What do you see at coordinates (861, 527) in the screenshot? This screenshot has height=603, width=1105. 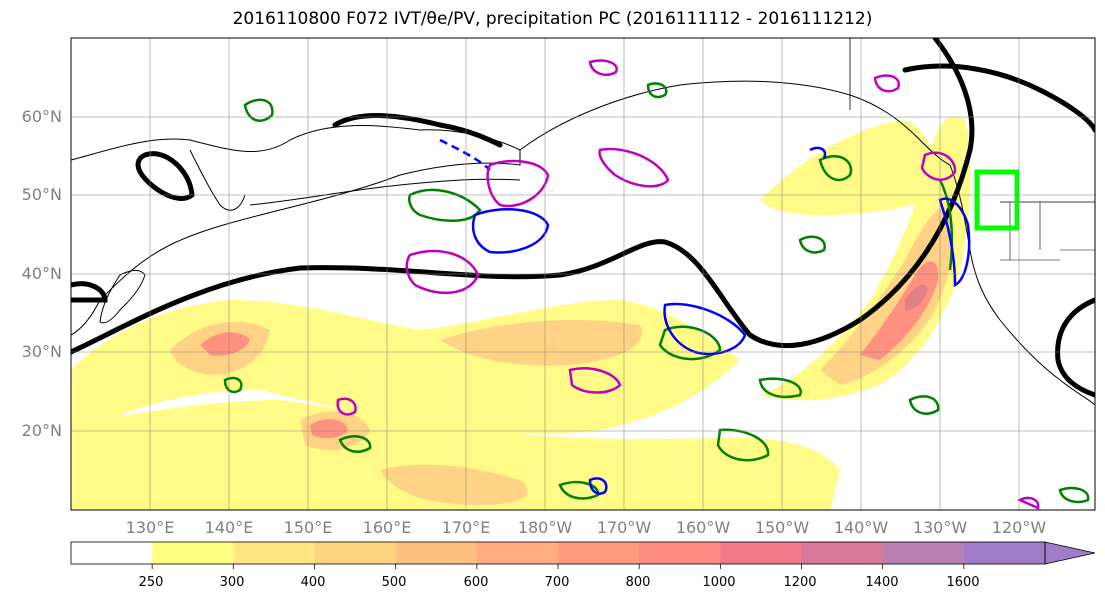 I see `lon-label-140w: 140°W` at bounding box center [861, 527].